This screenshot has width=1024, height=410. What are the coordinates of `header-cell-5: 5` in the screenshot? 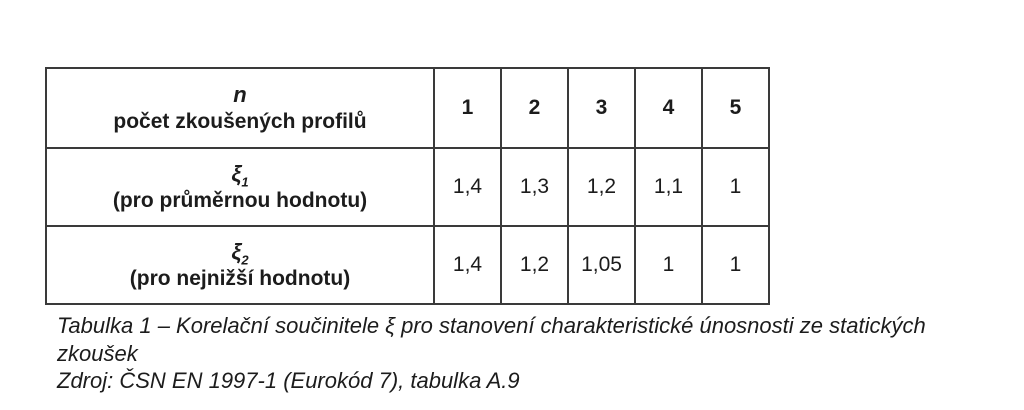 It's located at (735, 108).